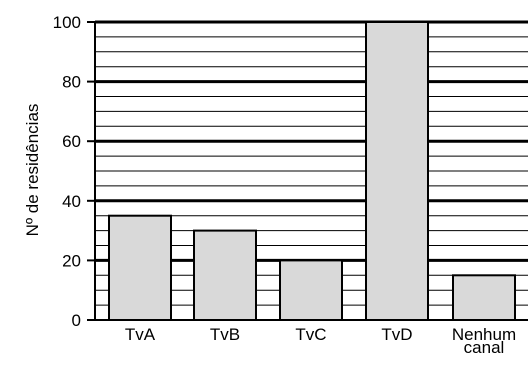 The image size is (528, 365). I want to click on x-tick-label: Nenhum canal, so click(484, 341).